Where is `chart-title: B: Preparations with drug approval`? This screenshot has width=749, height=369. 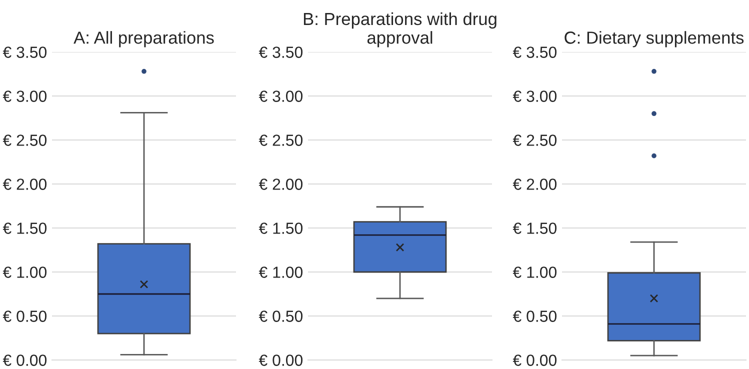 chart-title: B: Preparations with drug approval is located at coordinates (400, 30).